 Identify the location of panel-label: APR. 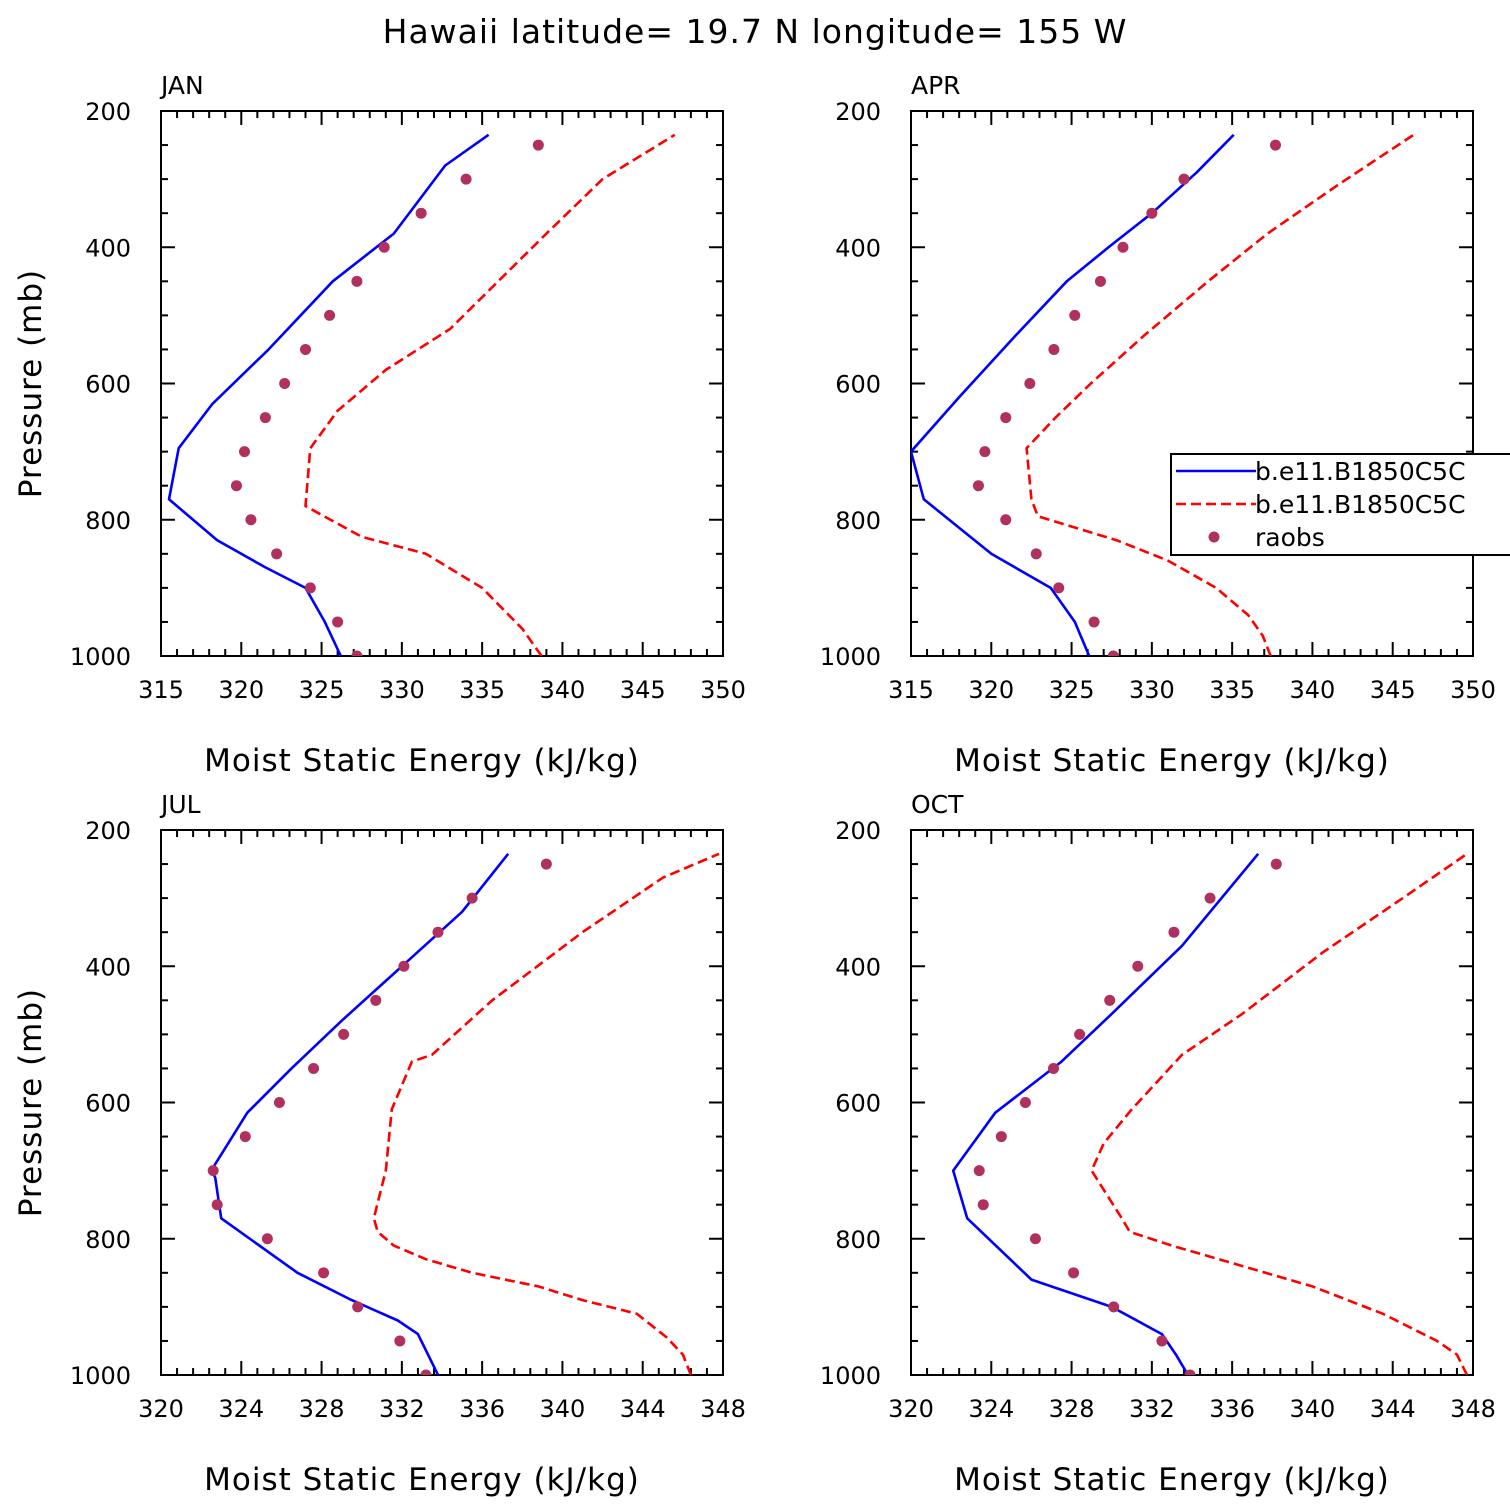
(936, 85).